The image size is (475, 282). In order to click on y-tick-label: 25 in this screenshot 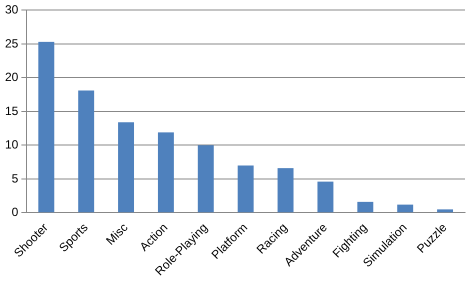, I will do `click(11, 43)`.